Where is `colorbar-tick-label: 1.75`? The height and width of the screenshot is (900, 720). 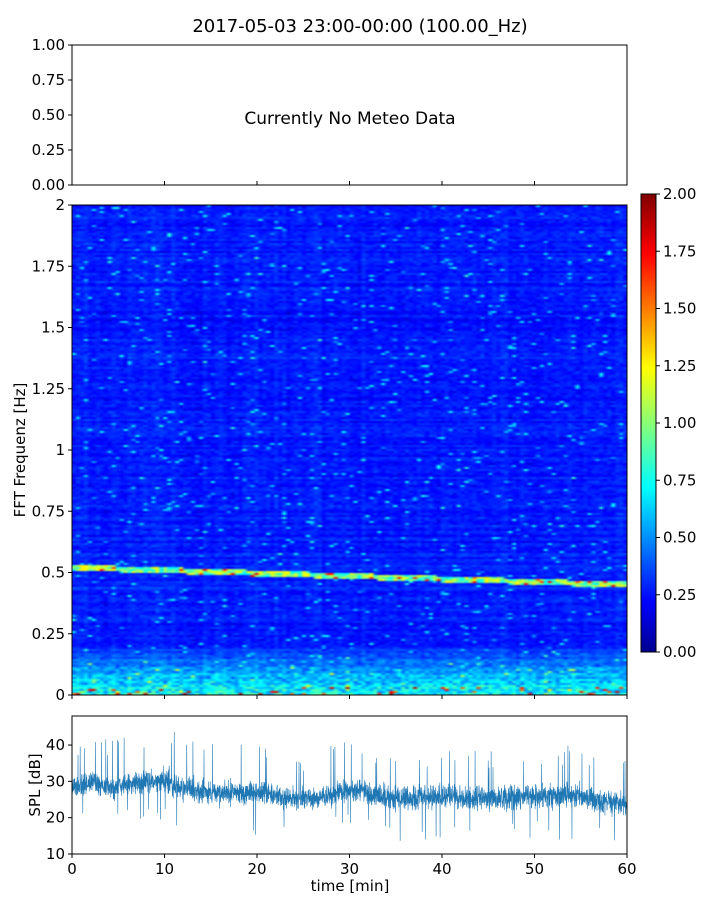 colorbar-tick-label: 1.75 is located at coordinates (679, 251).